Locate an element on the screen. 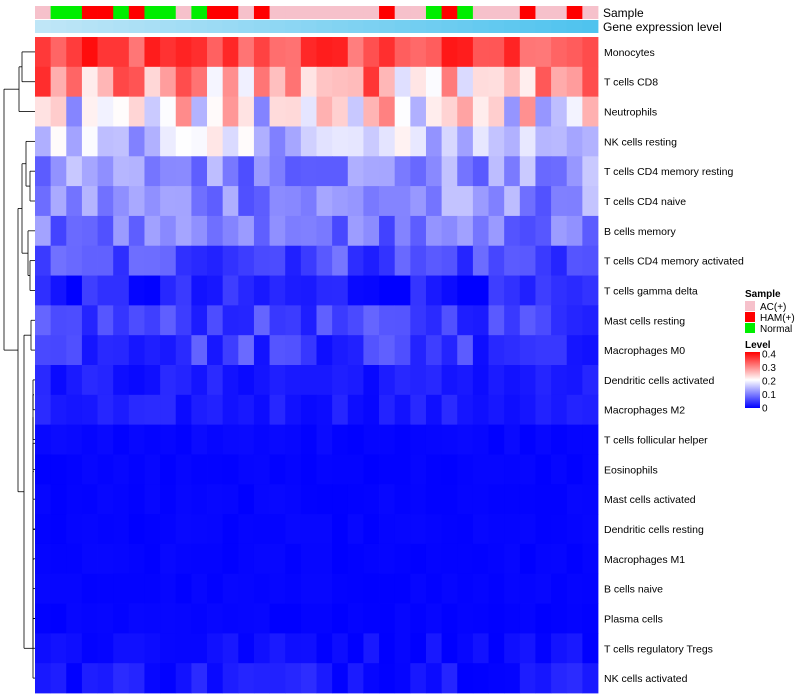  track-label-expression: Gene expression level is located at coordinates (662, 27).